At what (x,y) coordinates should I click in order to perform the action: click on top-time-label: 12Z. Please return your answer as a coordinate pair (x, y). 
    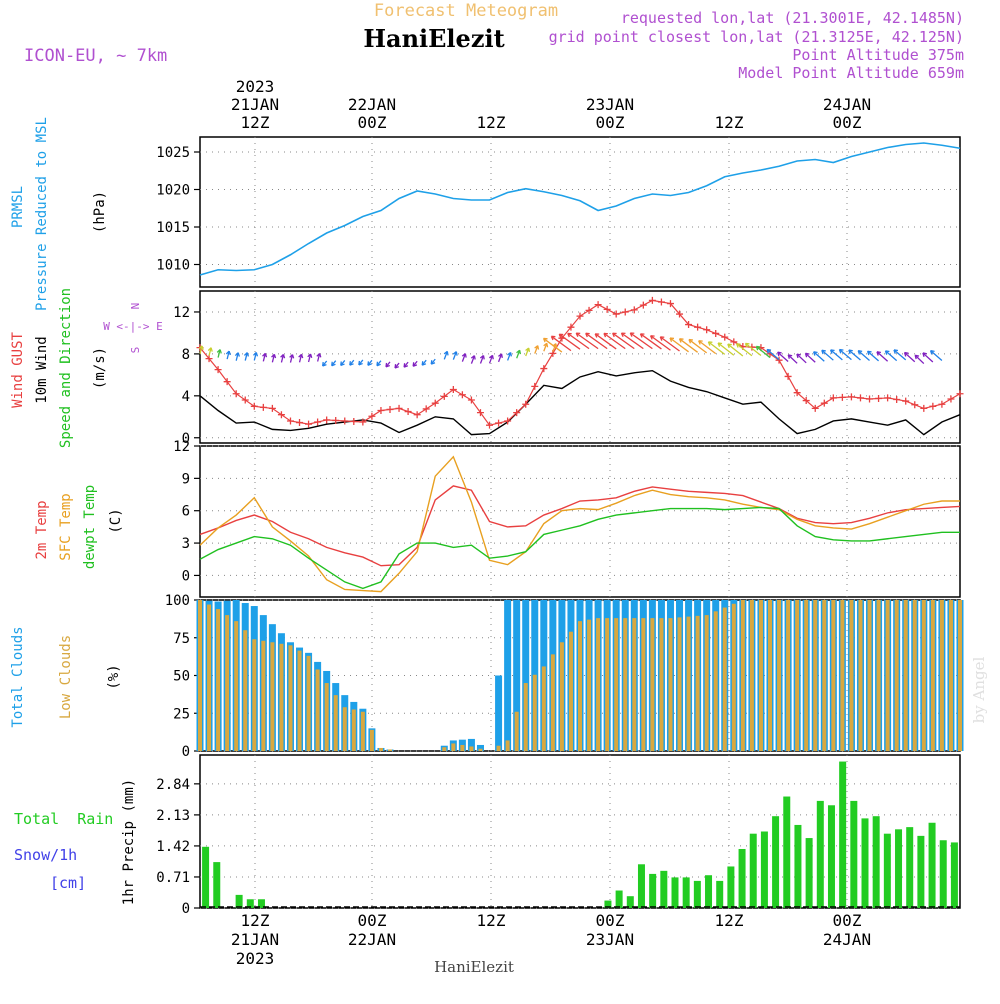
    Looking at the image, I should click on (255, 122).